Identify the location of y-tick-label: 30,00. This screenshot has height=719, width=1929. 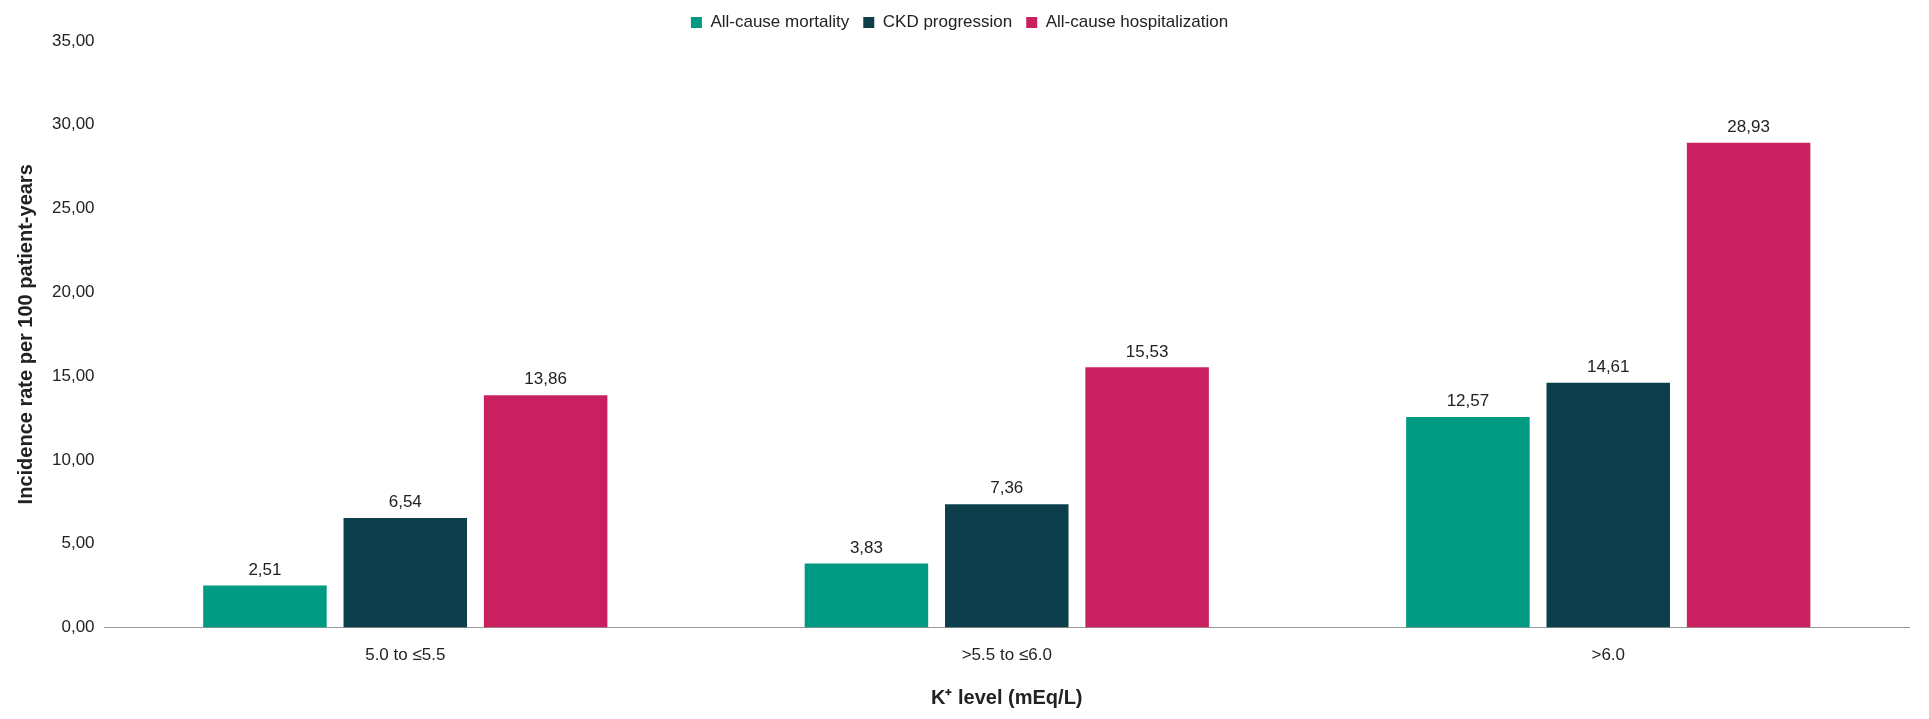
(73, 124).